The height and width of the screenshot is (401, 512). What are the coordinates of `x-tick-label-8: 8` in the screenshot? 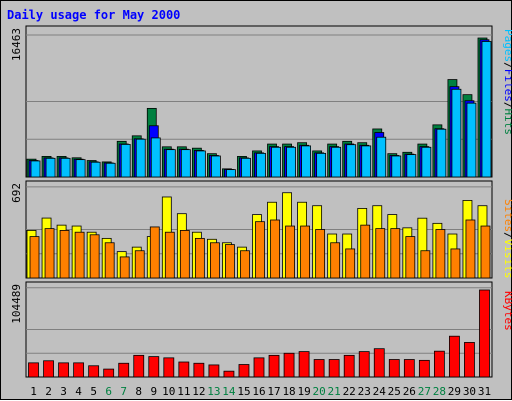 It's located at (138, 391).